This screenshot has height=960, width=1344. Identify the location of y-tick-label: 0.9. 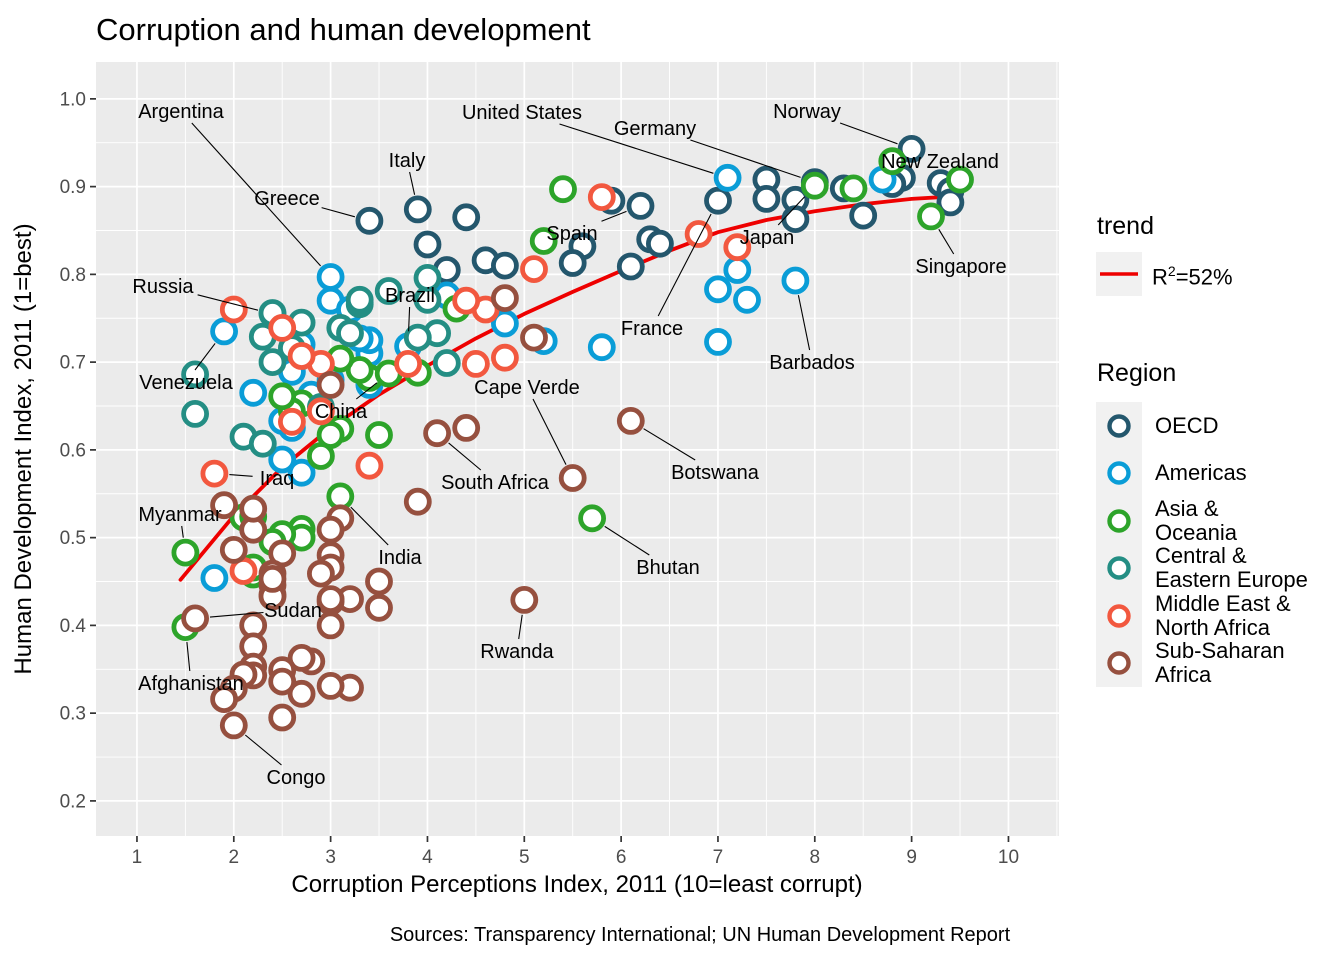
(73, 187).